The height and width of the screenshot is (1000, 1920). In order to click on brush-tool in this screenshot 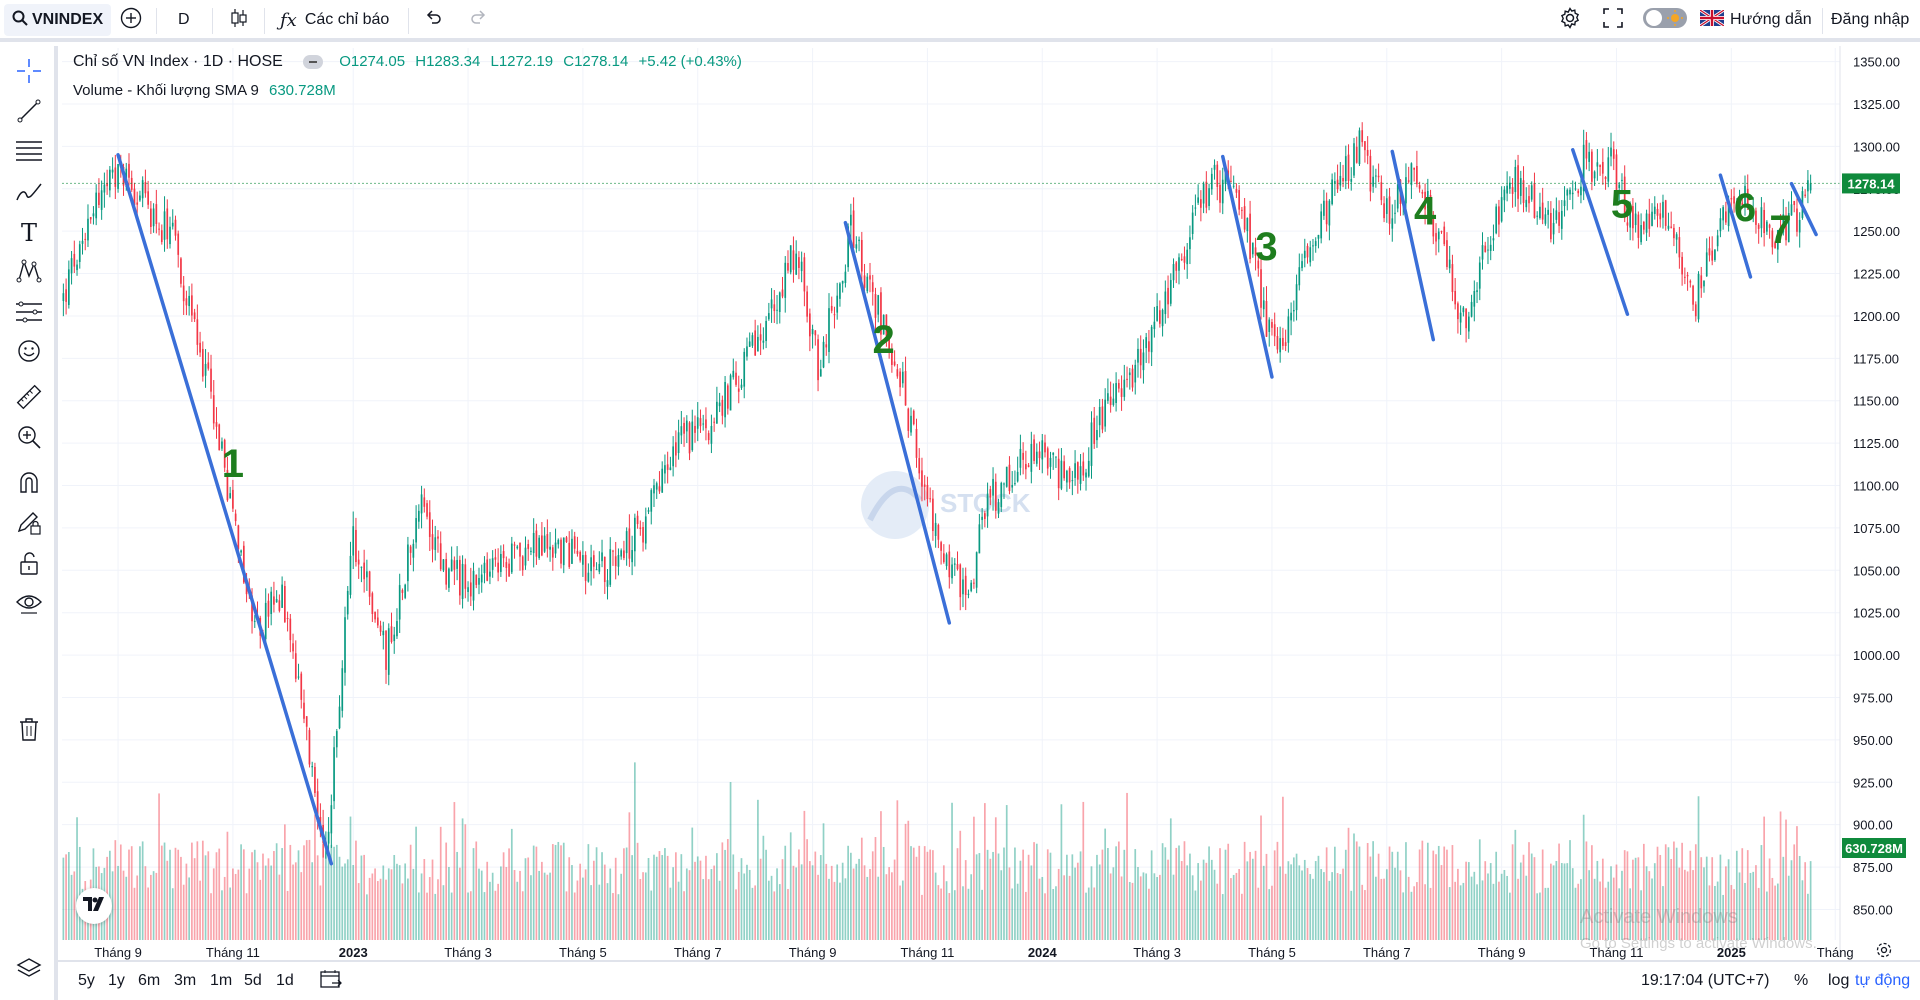, I will do `click(29, 193)`.